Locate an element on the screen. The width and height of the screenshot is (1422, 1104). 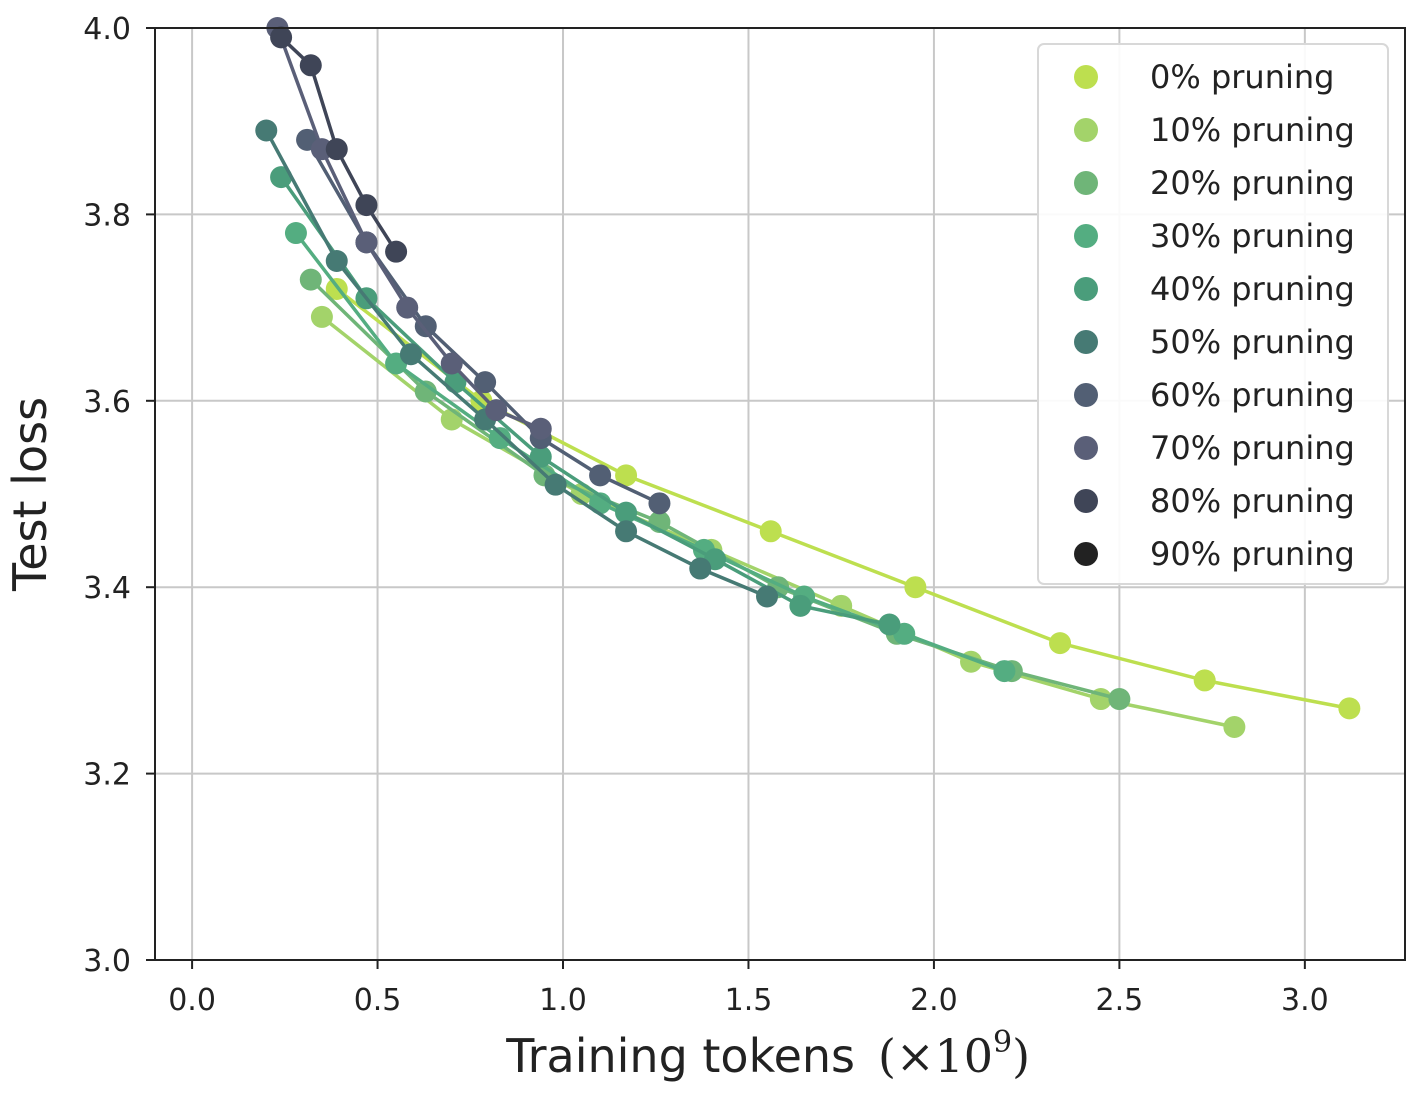
x-tick-label: 2.5 is located at coordinates (1120, 1000).